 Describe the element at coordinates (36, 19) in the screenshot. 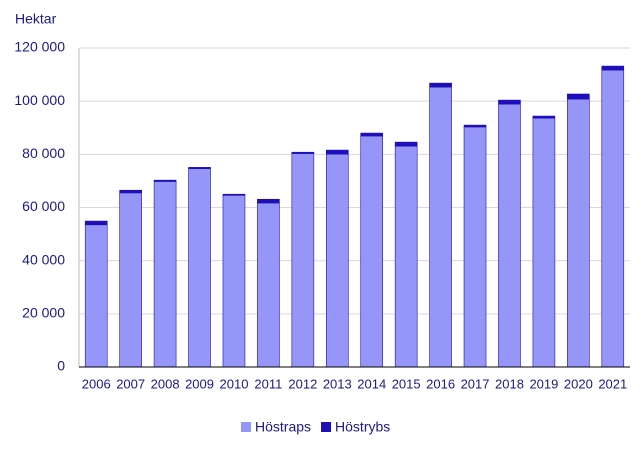

I see `y-axis-label: Hektar` at that location.